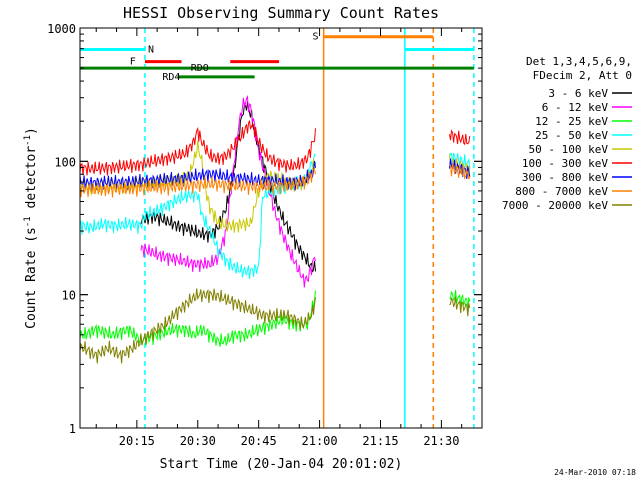 The height and width of the screenshot is (480, 640). Describe the element at coordinates (72, 429) in the screenshot. I see `y-tick-label-0: 1` at that location.